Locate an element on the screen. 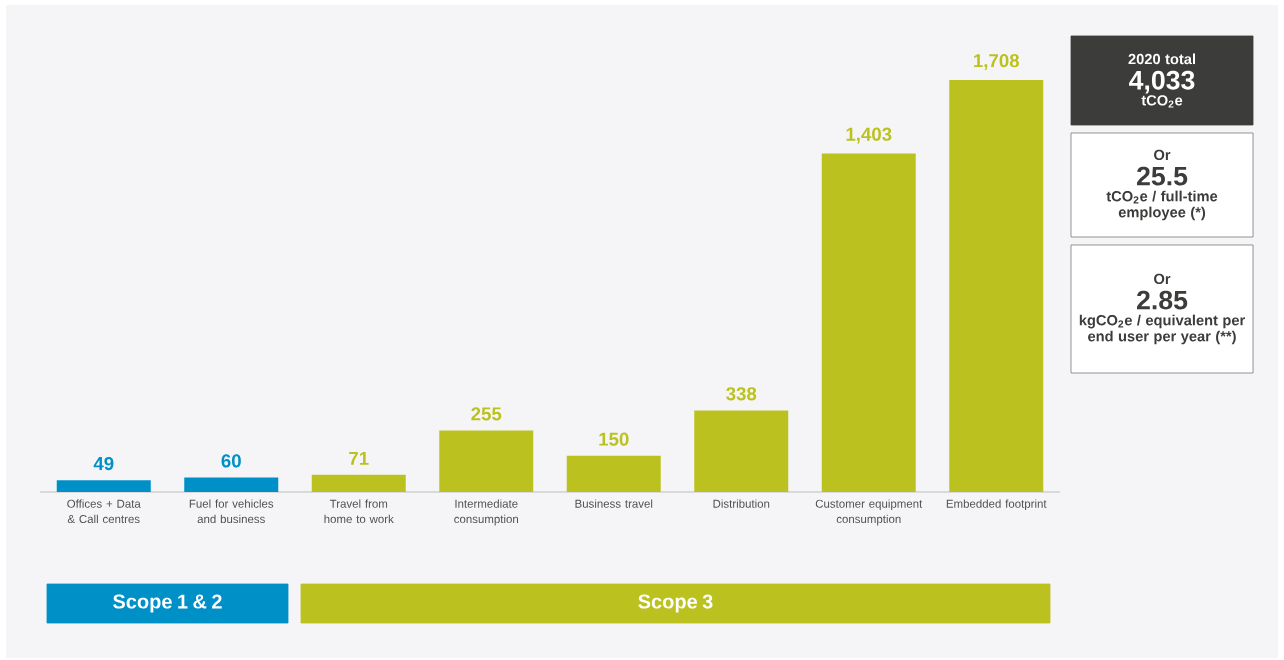  text: 2.85 is located at coordinates (1162, 300).